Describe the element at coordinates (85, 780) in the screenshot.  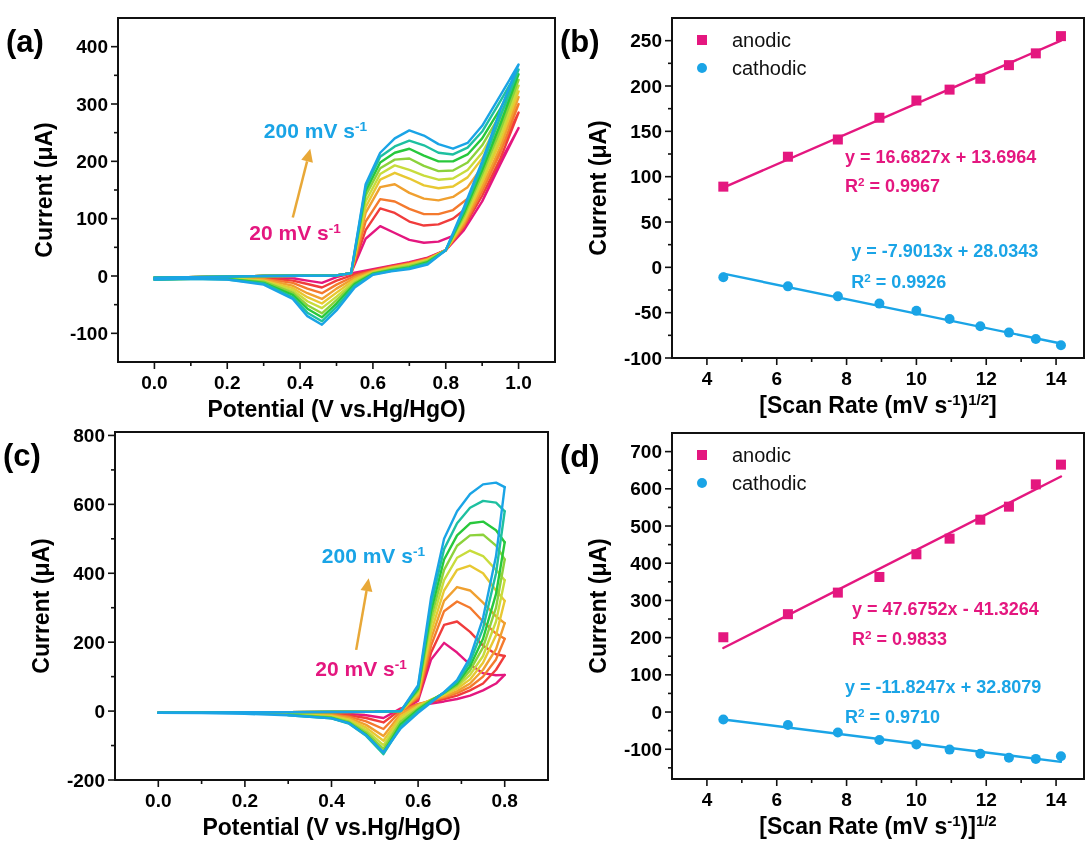
I see `y-tick-label: -200` at that location.